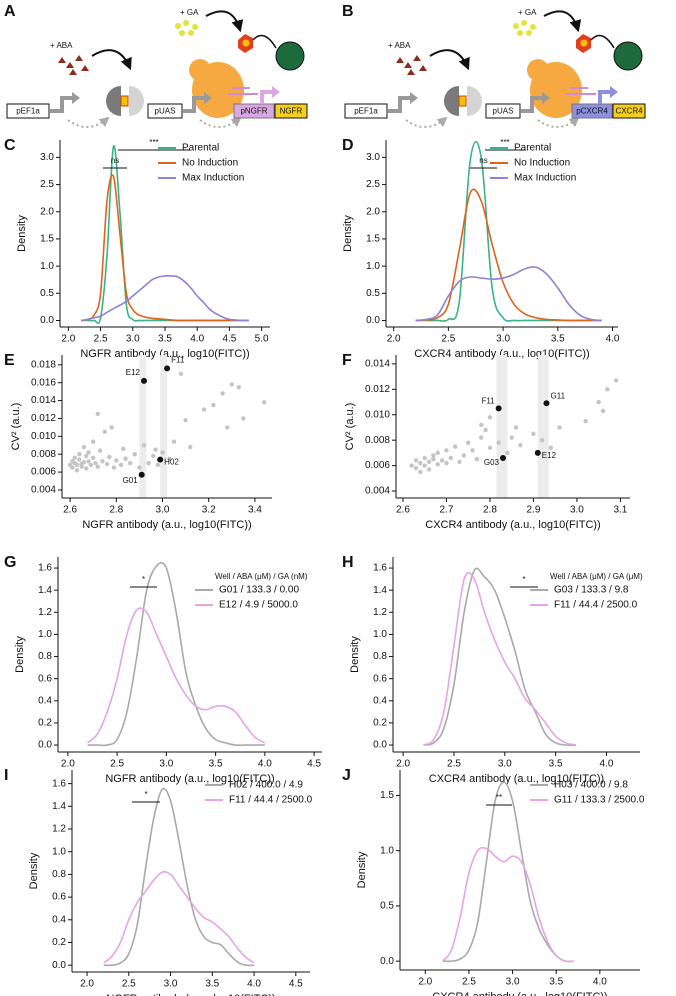  I want to click on promoter-box, so click(254, 111).